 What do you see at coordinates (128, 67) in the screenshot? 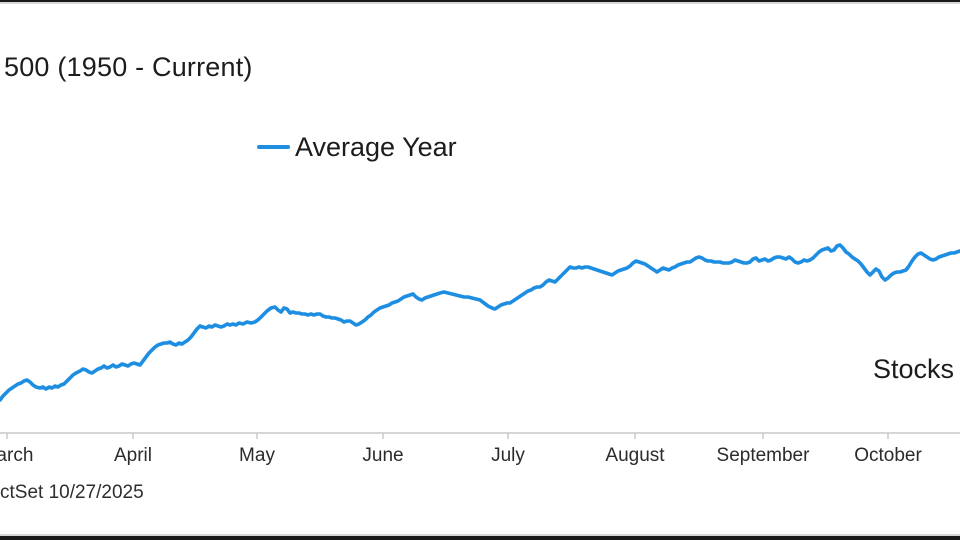
I see `chart-title: 500 (1950 - Current)` at bounding box center [128, 67].